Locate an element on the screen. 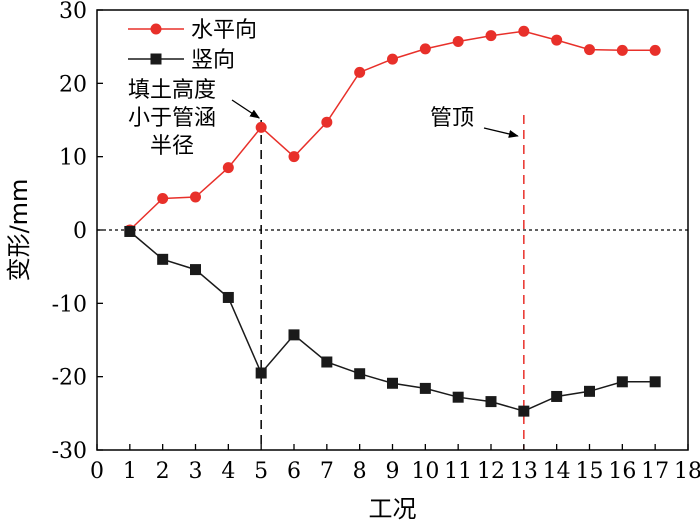 This screenshot has width=700, height=524. x-tick-label: 7 is located at coordinates (327, 471).